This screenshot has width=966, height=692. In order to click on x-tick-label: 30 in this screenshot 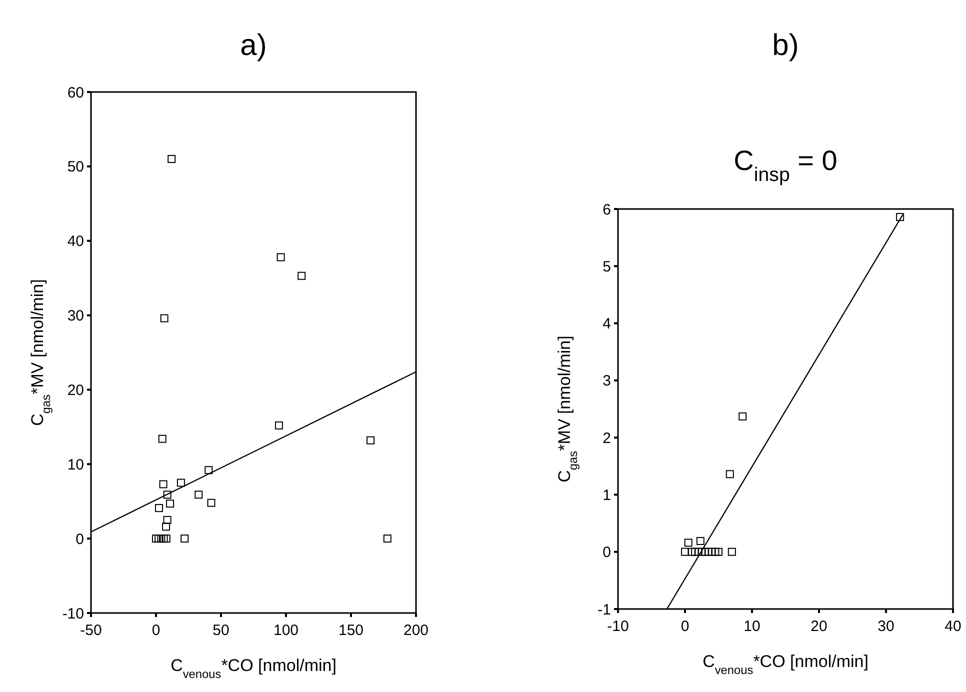, I will do `click(886, 626)`.